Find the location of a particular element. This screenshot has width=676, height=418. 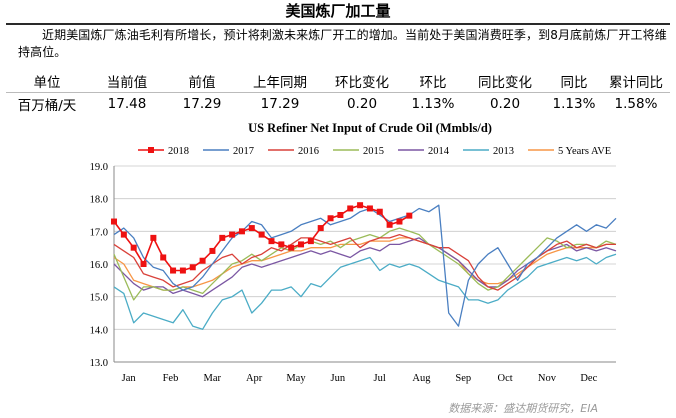

x-tick-label: Apr is located at coordinates (254, 378).